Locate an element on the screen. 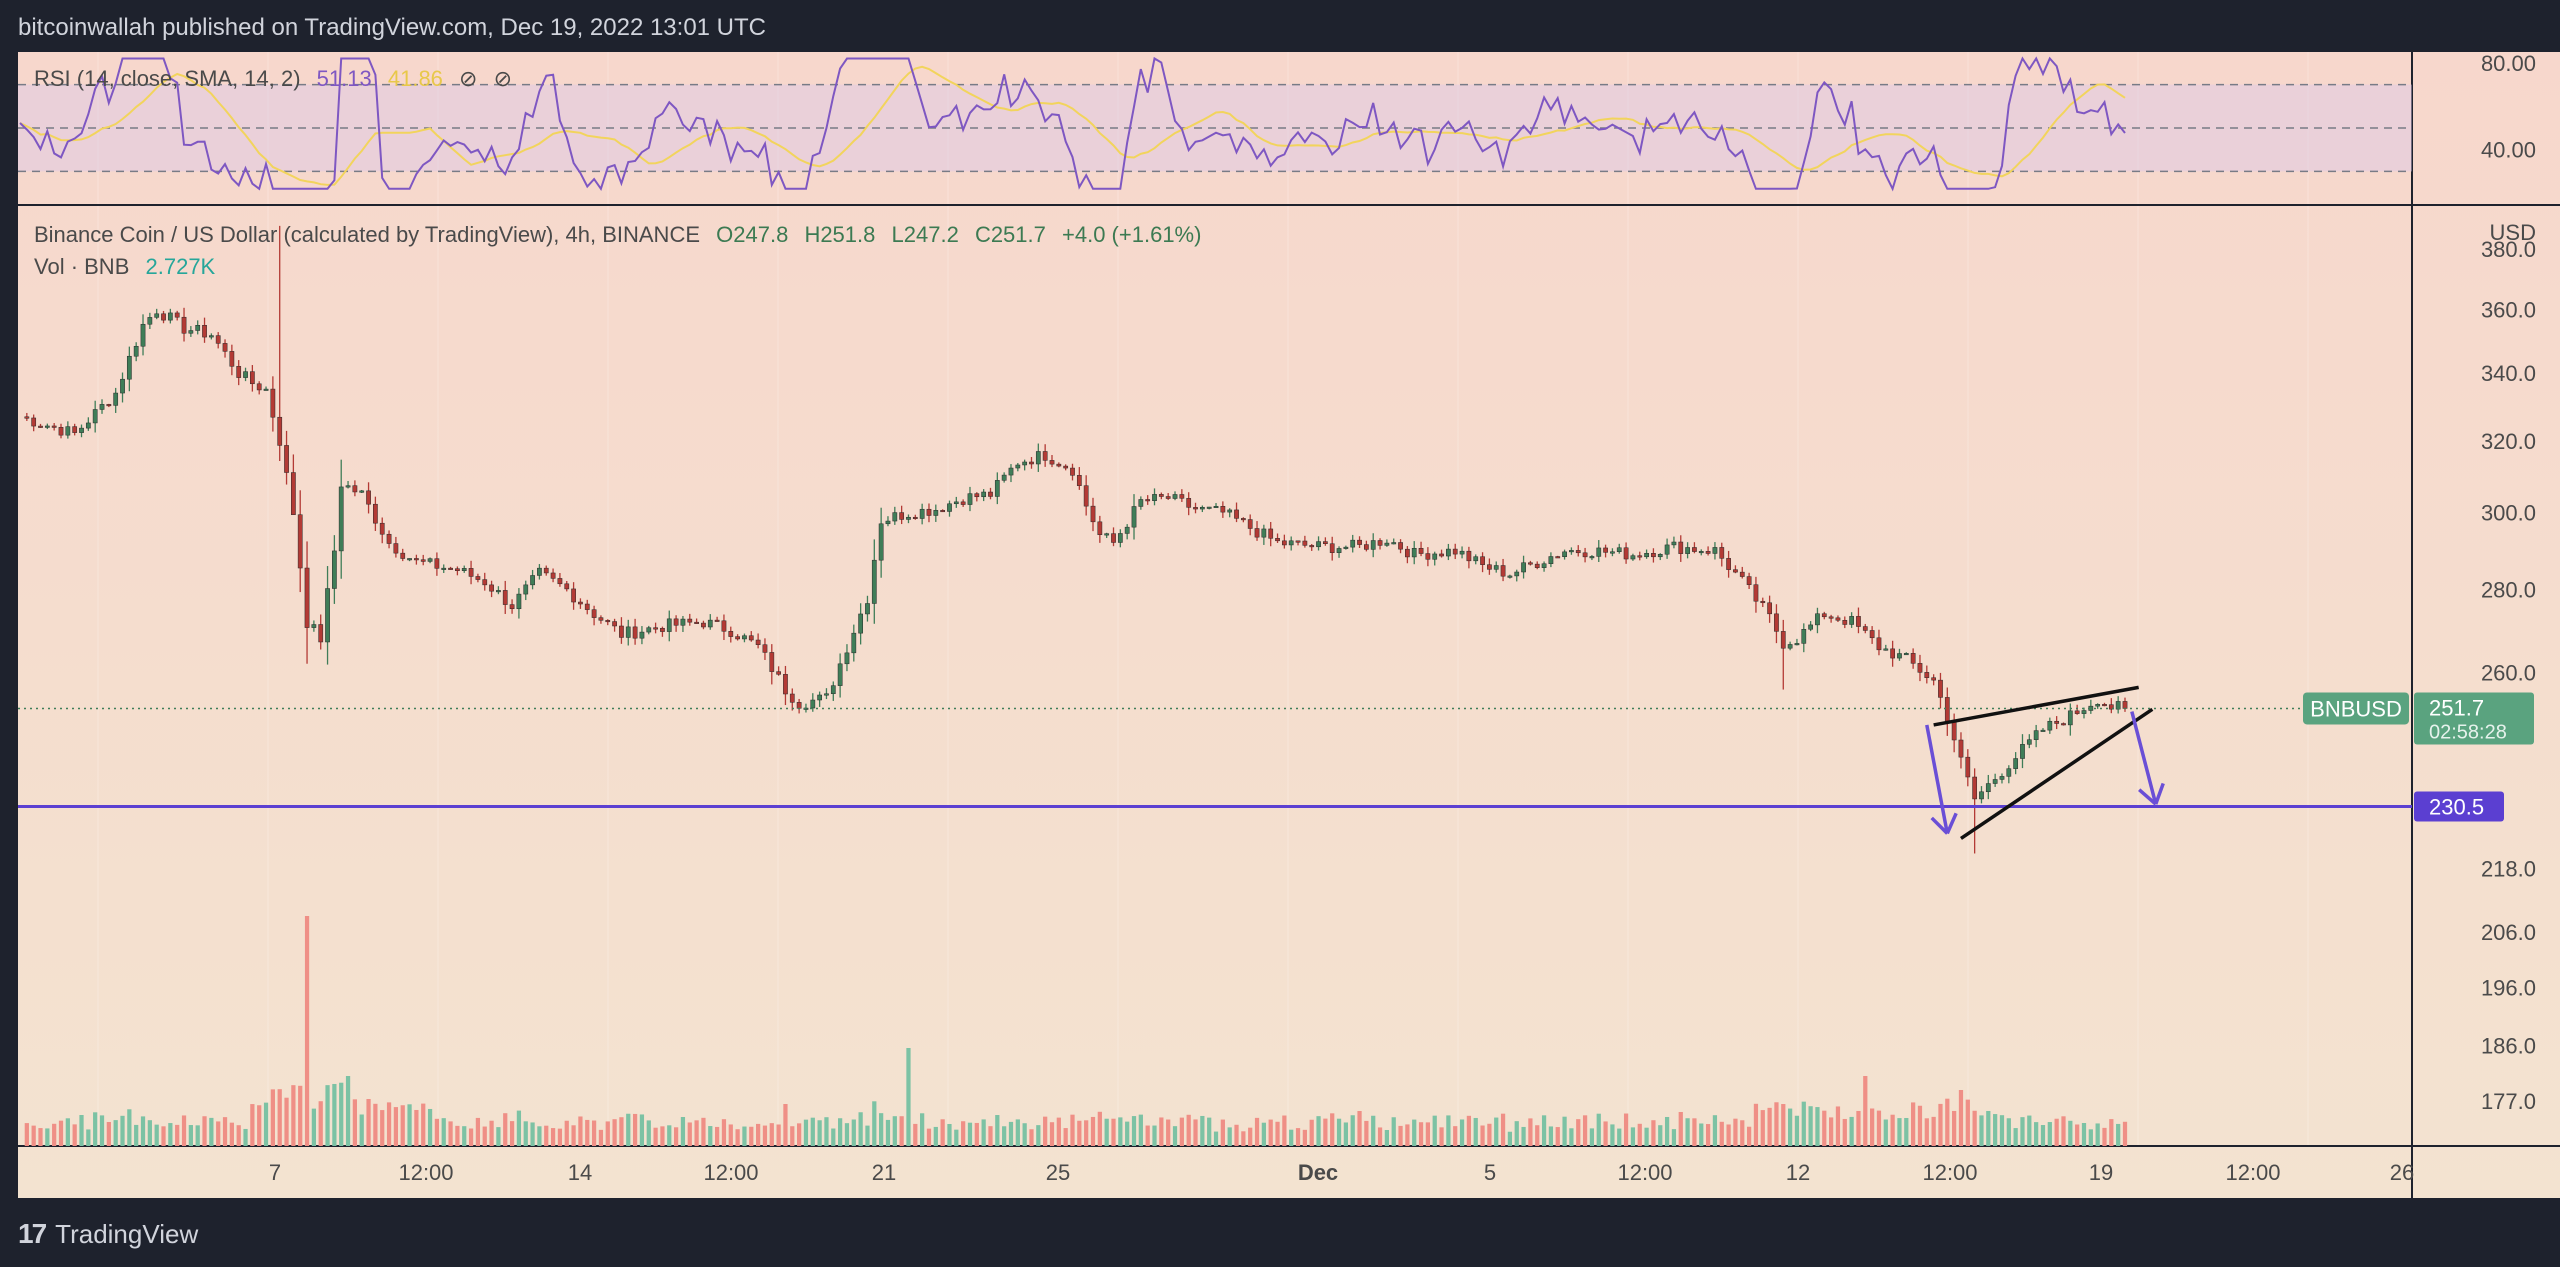  arrow-down-left is located at coordinates (1937, 779).